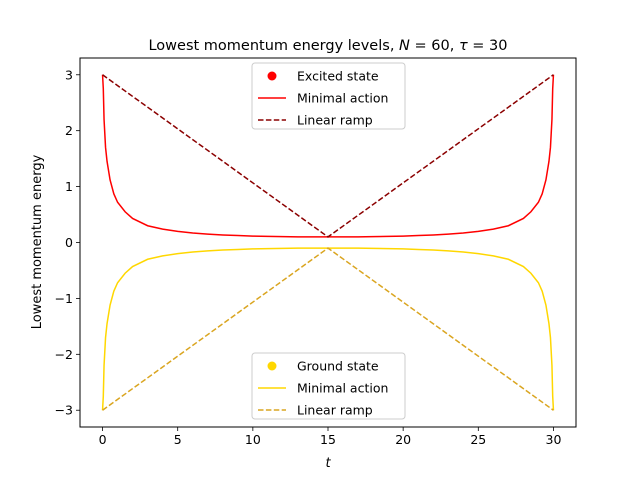 This screenshot has width=640, height=480. I want to click on x-tick-label: 20, so click(403, 439).